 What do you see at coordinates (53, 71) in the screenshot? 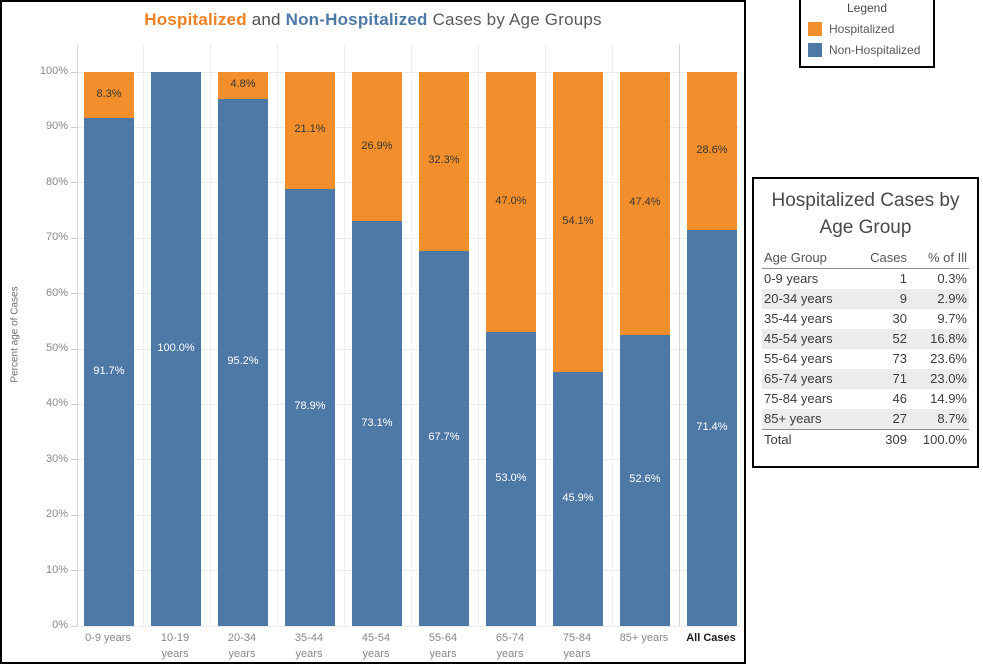
I see `y-tick-label: 100%` at bounding box center [53, 71].